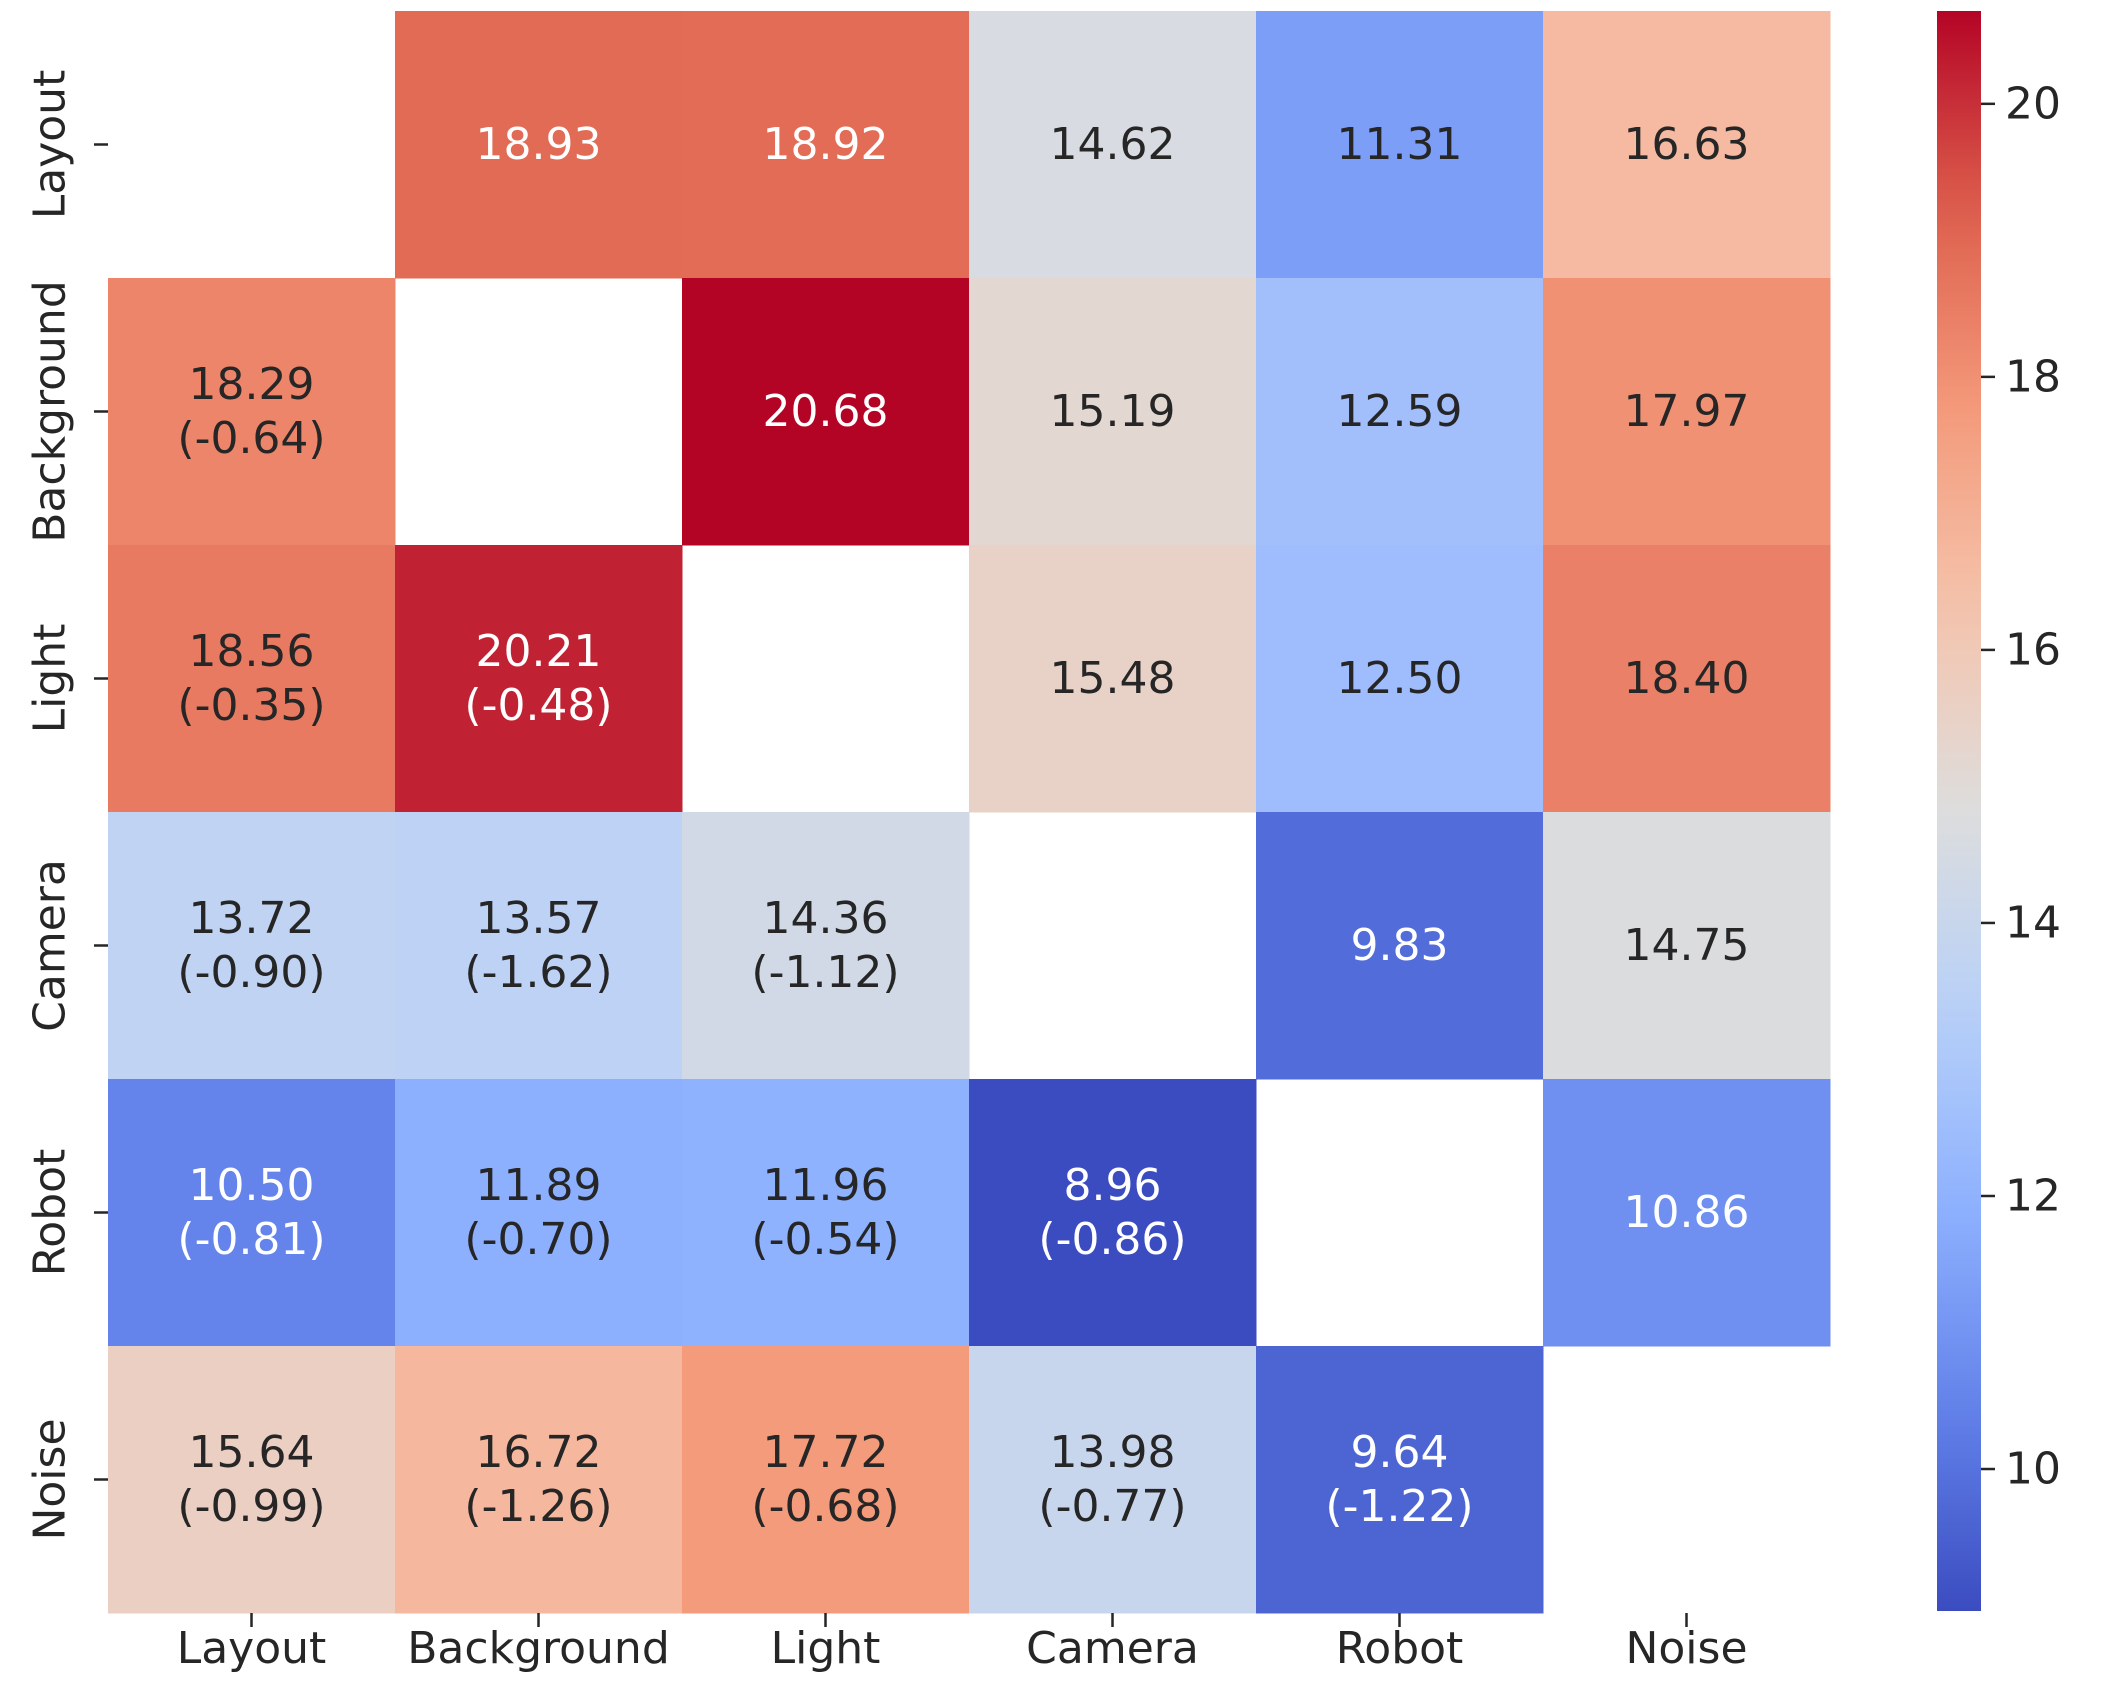 The image size is (2120, 1692). Describe the element at coordinates (252, 384) in the screenshot. I see `cell-value-label: 18.29` at that location.